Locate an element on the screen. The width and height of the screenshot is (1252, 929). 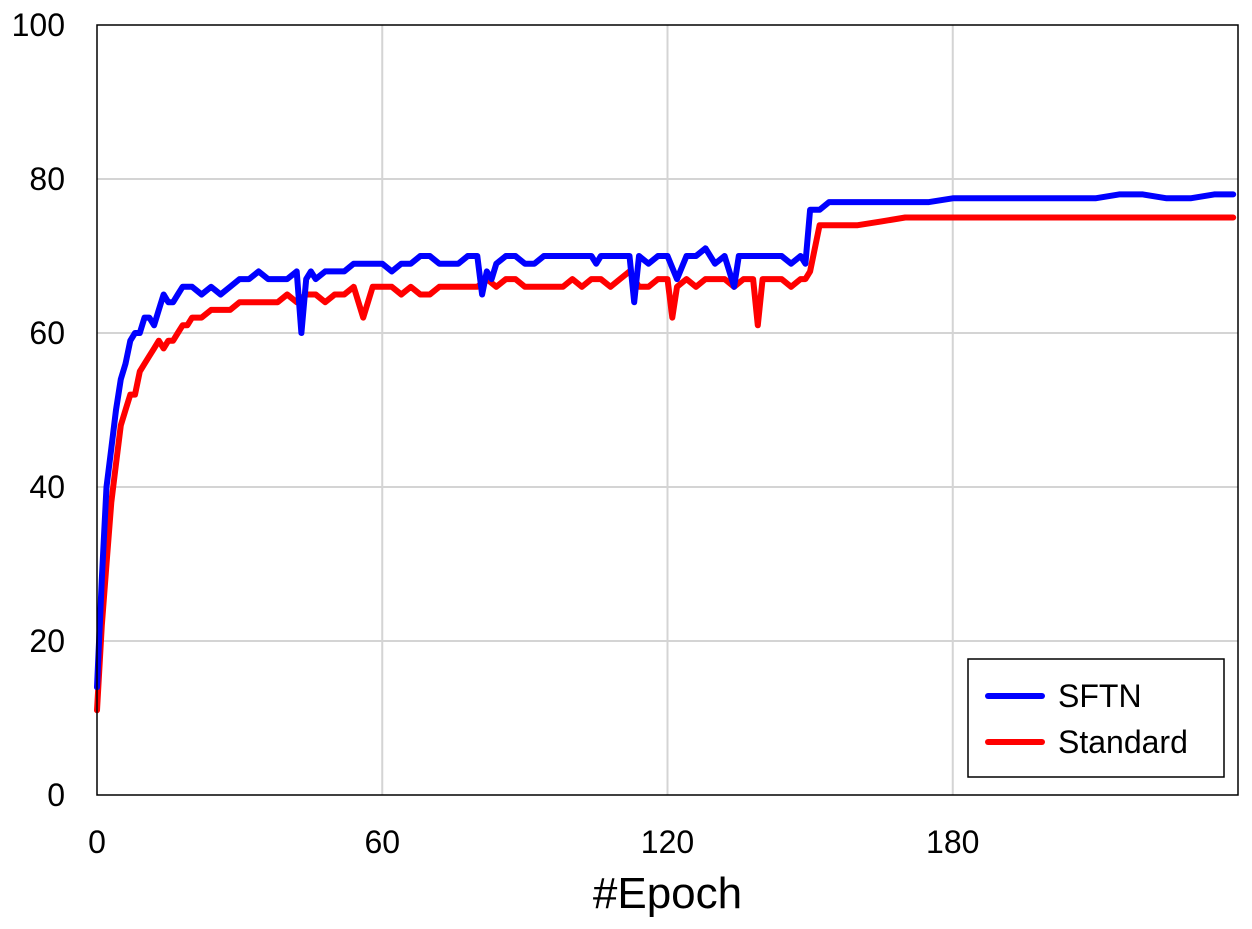
y-tick-label: 60 is located at coordinates (47, 333).